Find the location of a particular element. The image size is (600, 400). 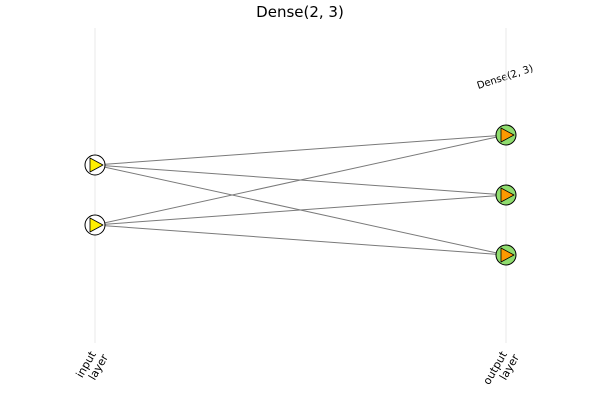

layer-annotation: Dense(2, 3) is located at coordinates (505, 77).